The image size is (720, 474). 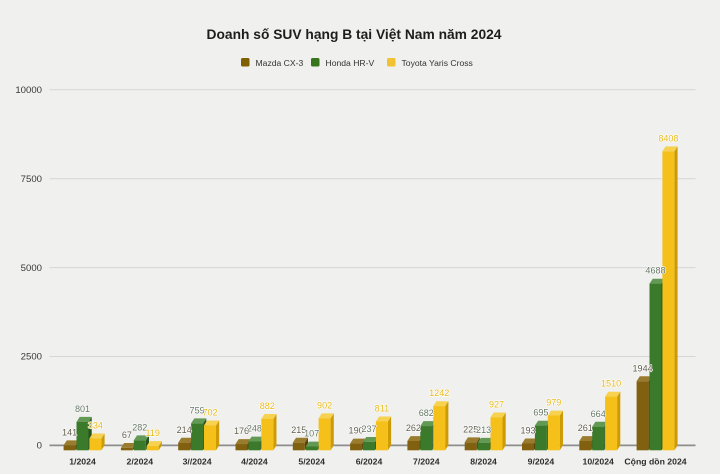 What do you see at coordinates (439, 393) in the screenshot?
I see `svg-text: 1242` at bounding box center [439, 393].